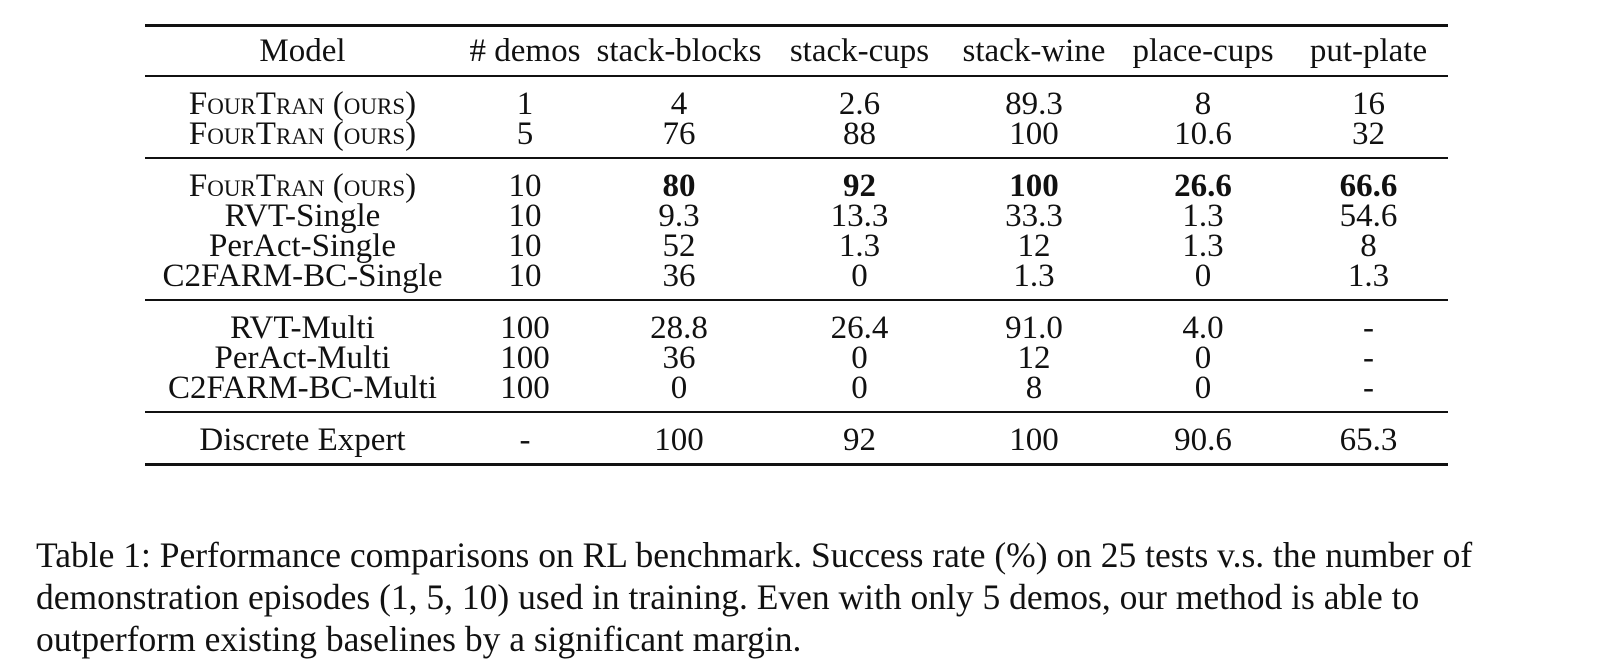  What do you see at coordinates (796, 357) in the screenshot?
I see `table-row: PerAct-Multi 100 36 0 12 0 -` at bounding box center [796, 357].